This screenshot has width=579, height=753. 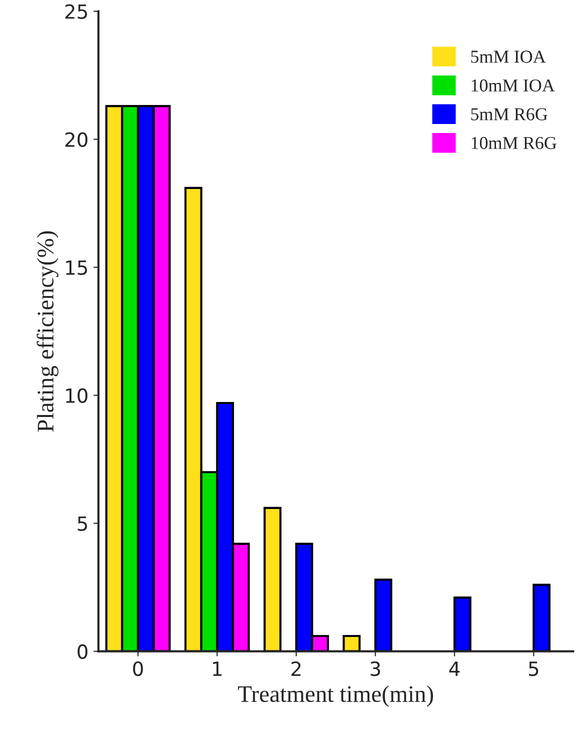 I want to click on legend-label: 10mM R6G, so click(x=514, y=143).